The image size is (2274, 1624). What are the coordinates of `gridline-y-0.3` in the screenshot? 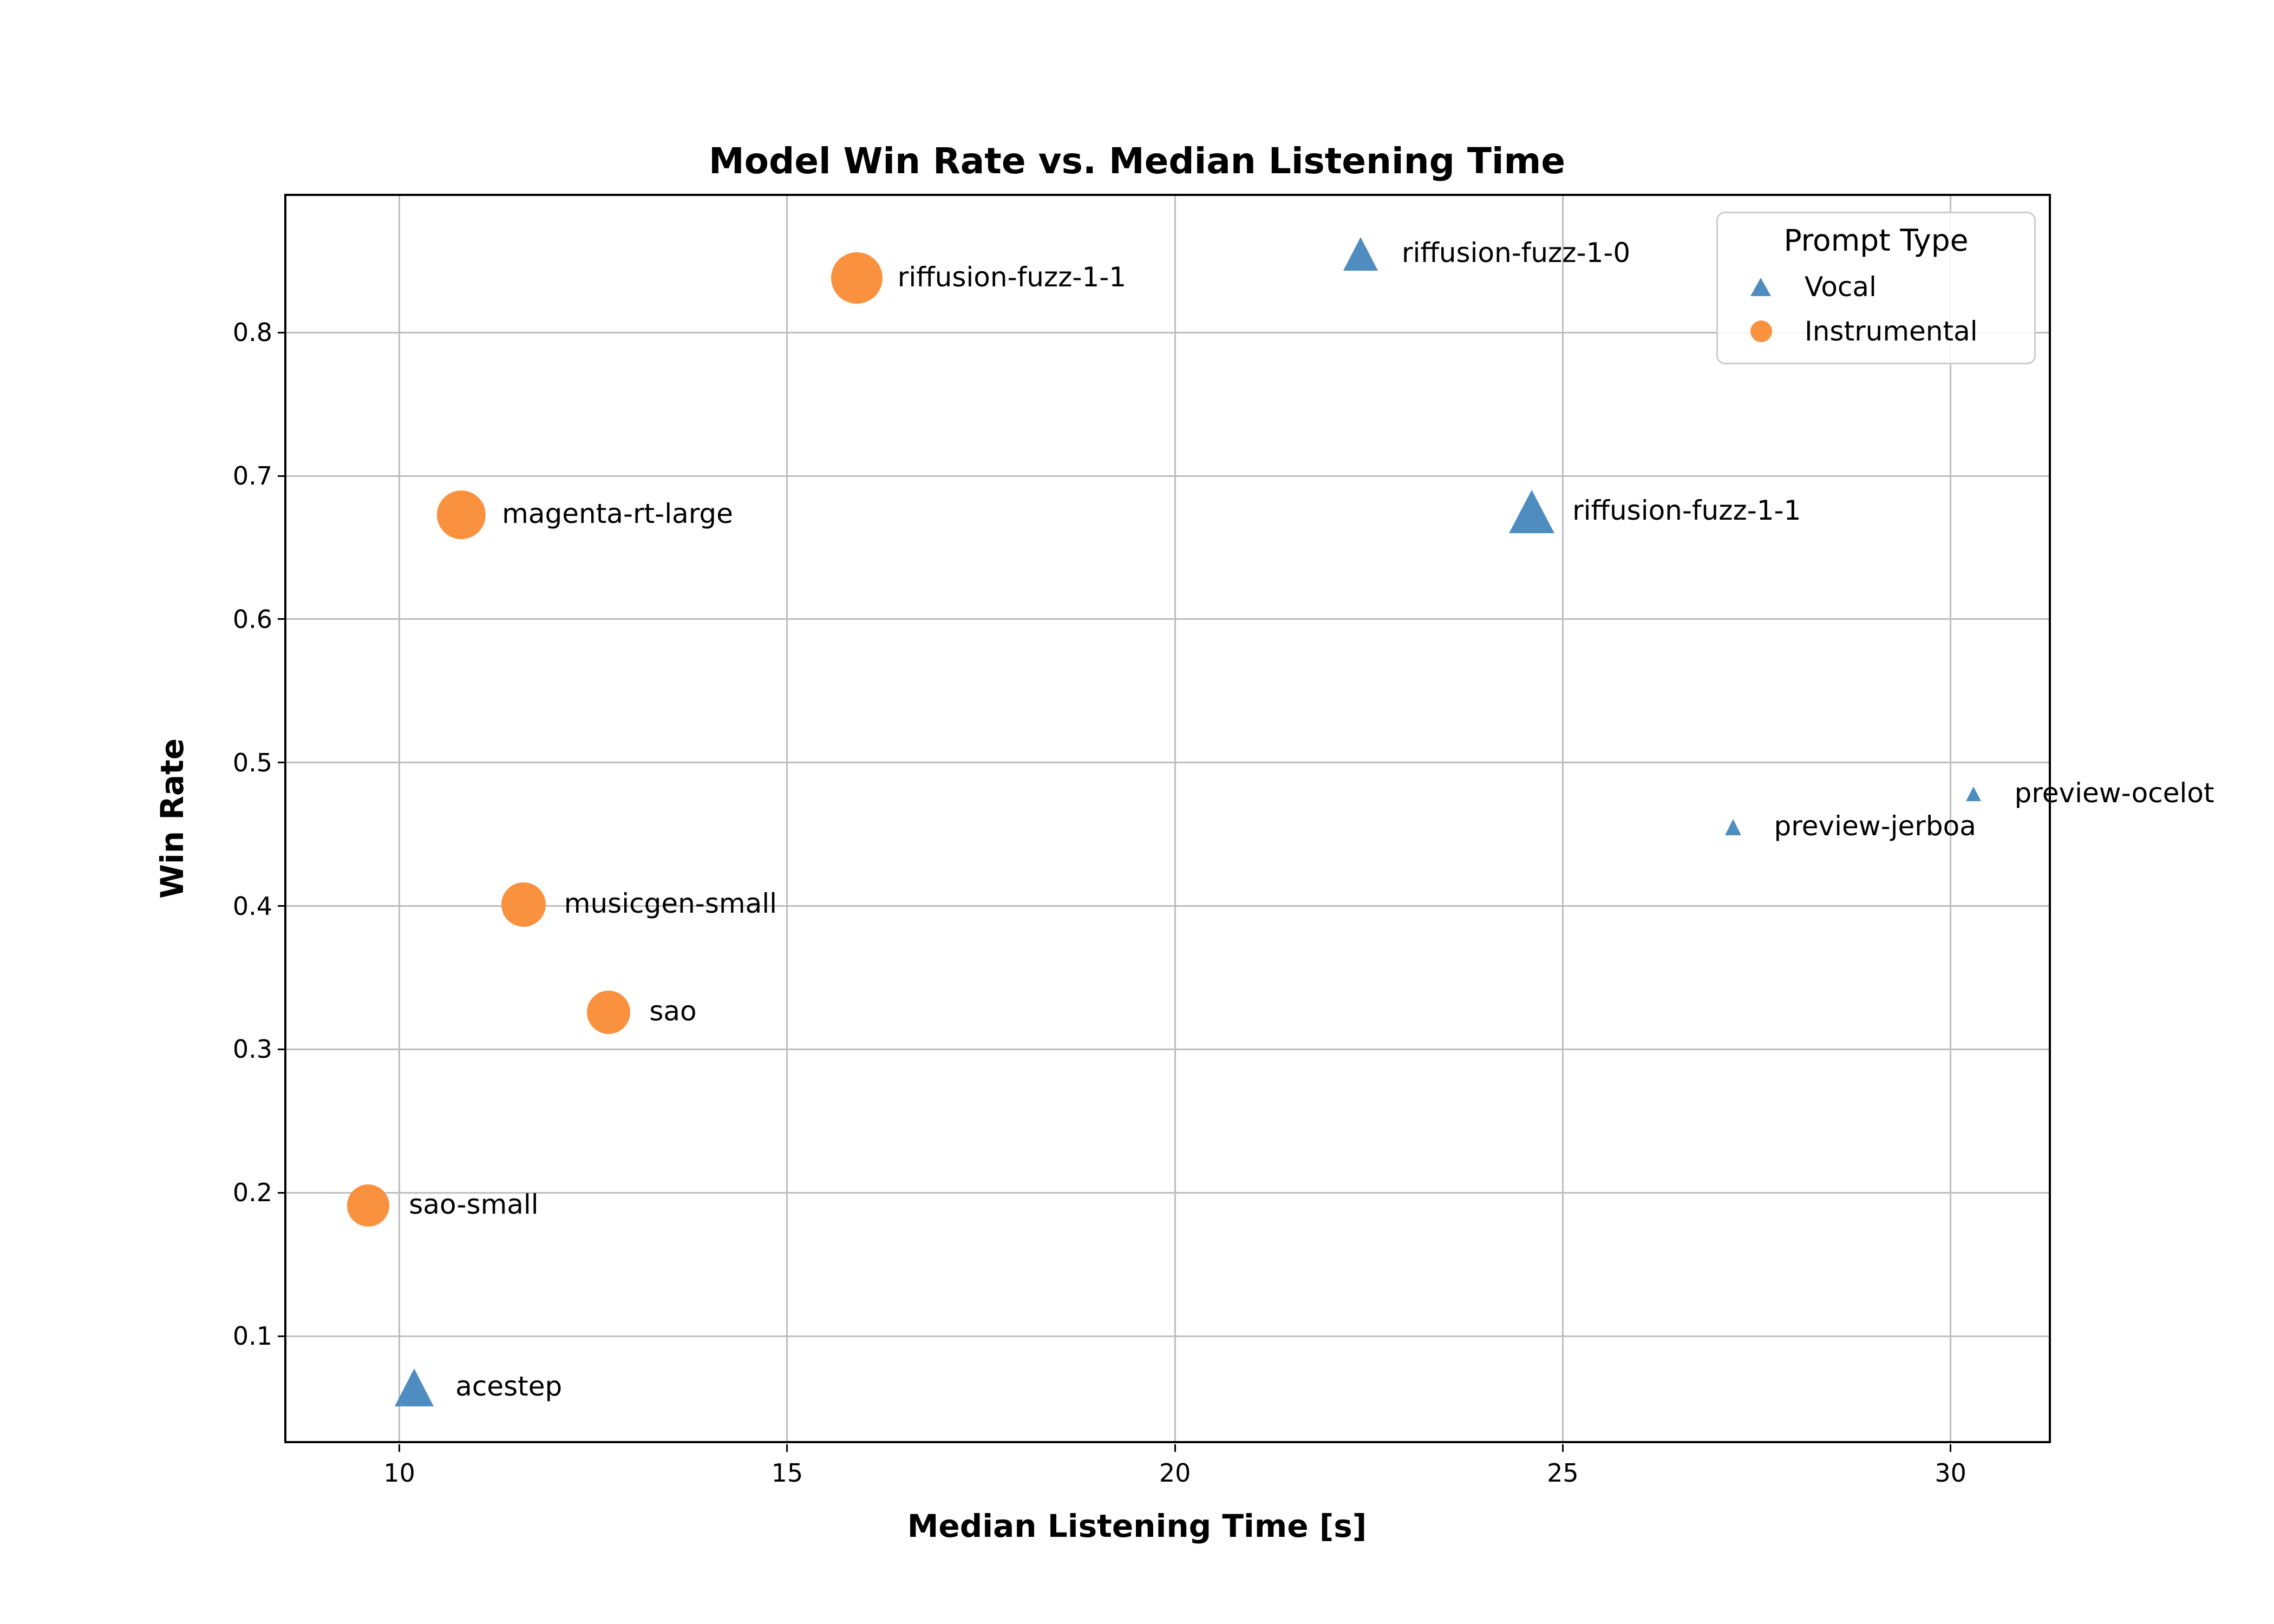 It's located at (1168, 1049).